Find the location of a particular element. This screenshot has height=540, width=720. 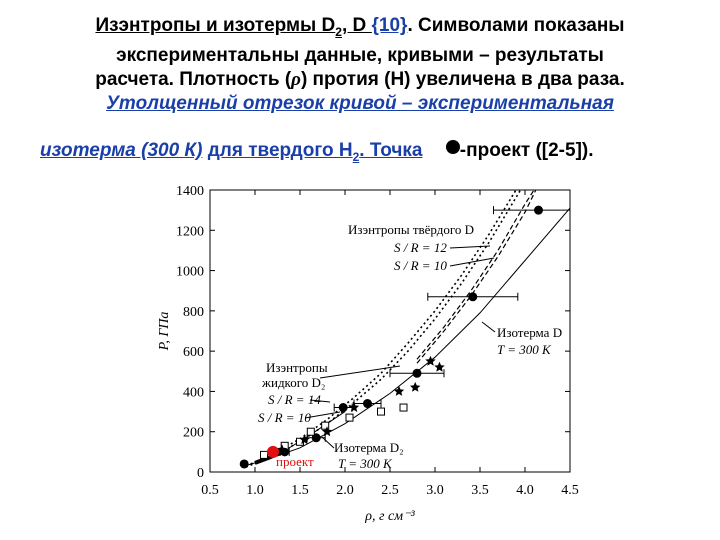

header-line-5-b: для твердого H is located at coordinates (280, 150).